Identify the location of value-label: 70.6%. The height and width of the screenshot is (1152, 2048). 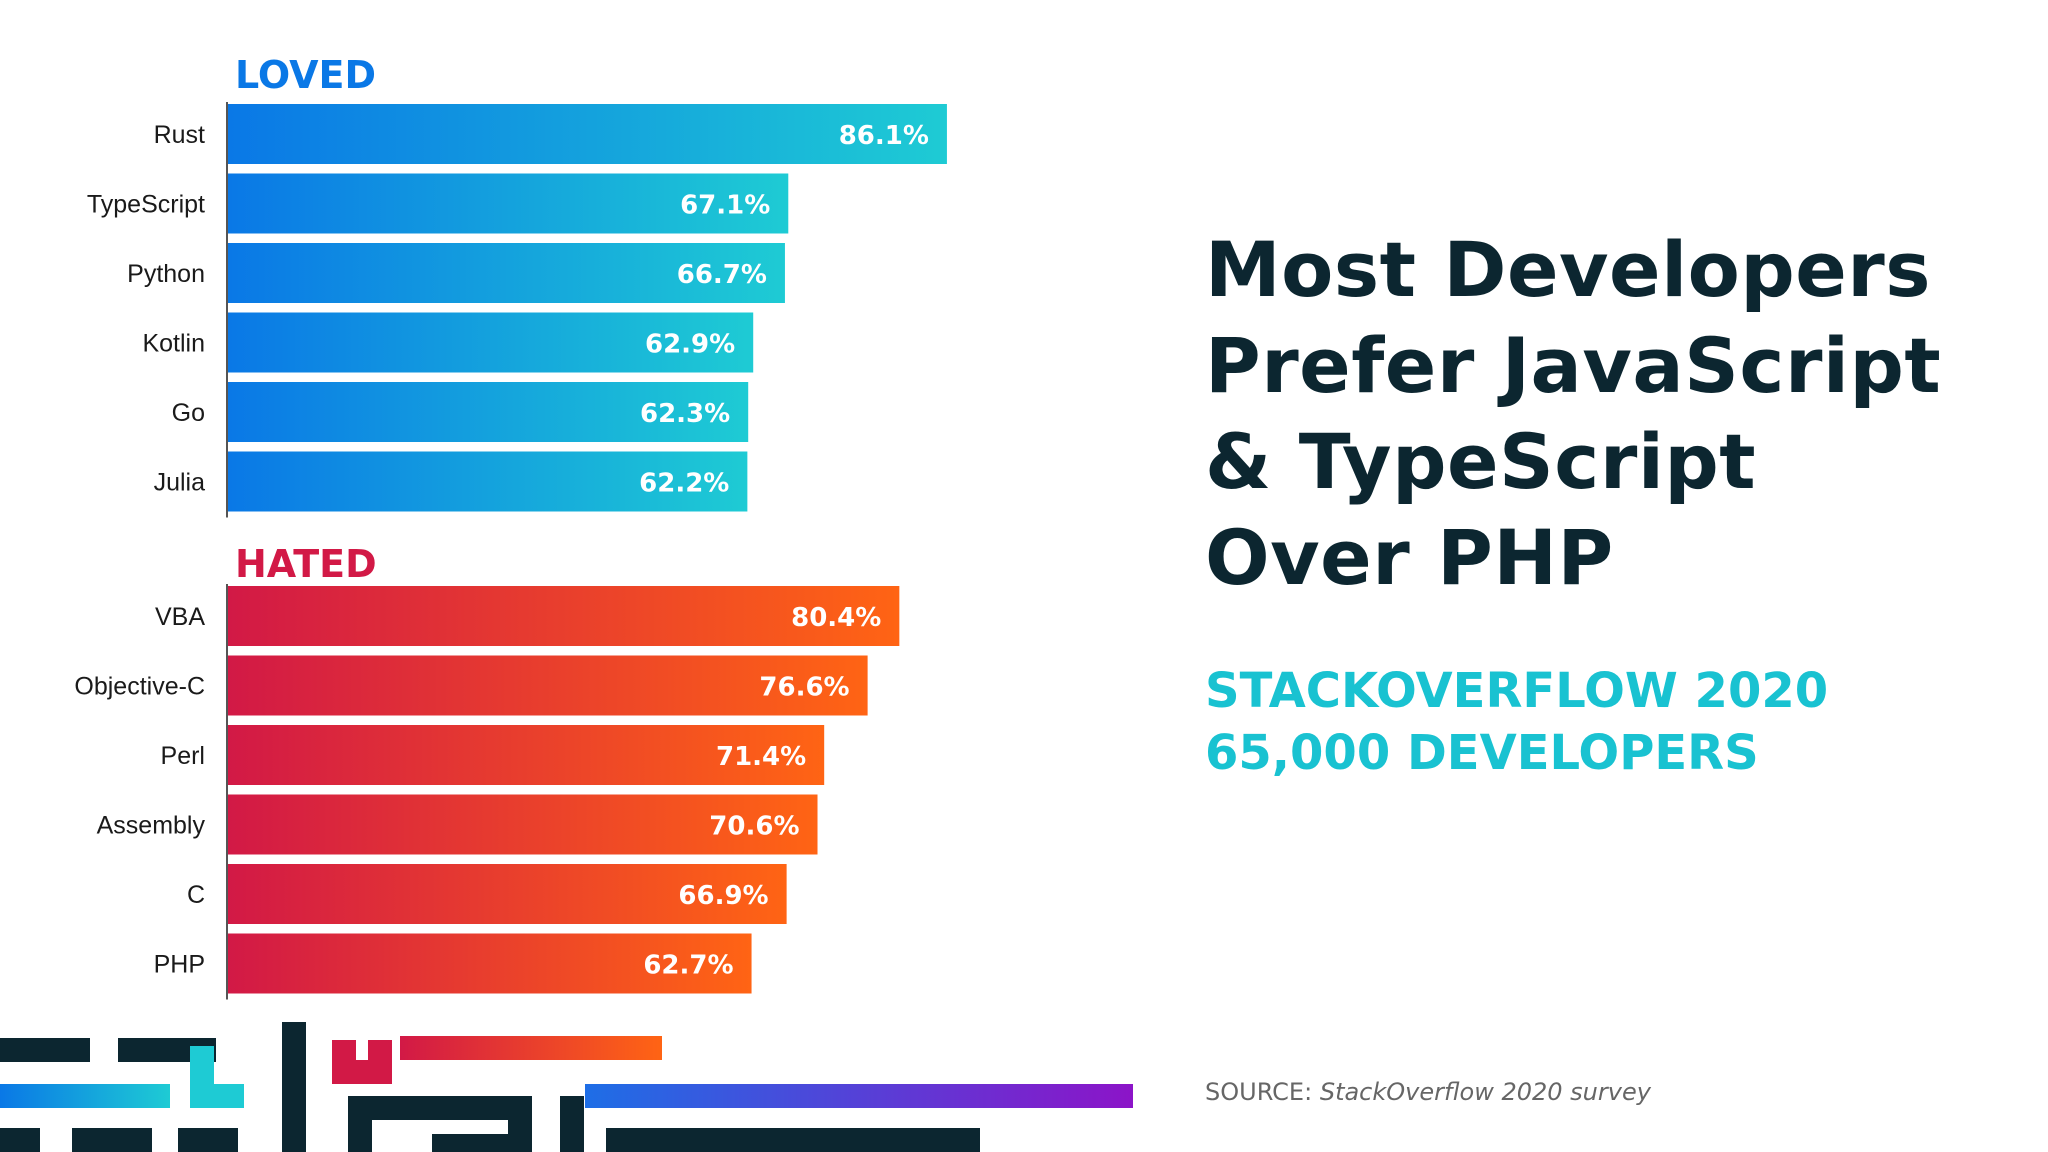
(754, 827).